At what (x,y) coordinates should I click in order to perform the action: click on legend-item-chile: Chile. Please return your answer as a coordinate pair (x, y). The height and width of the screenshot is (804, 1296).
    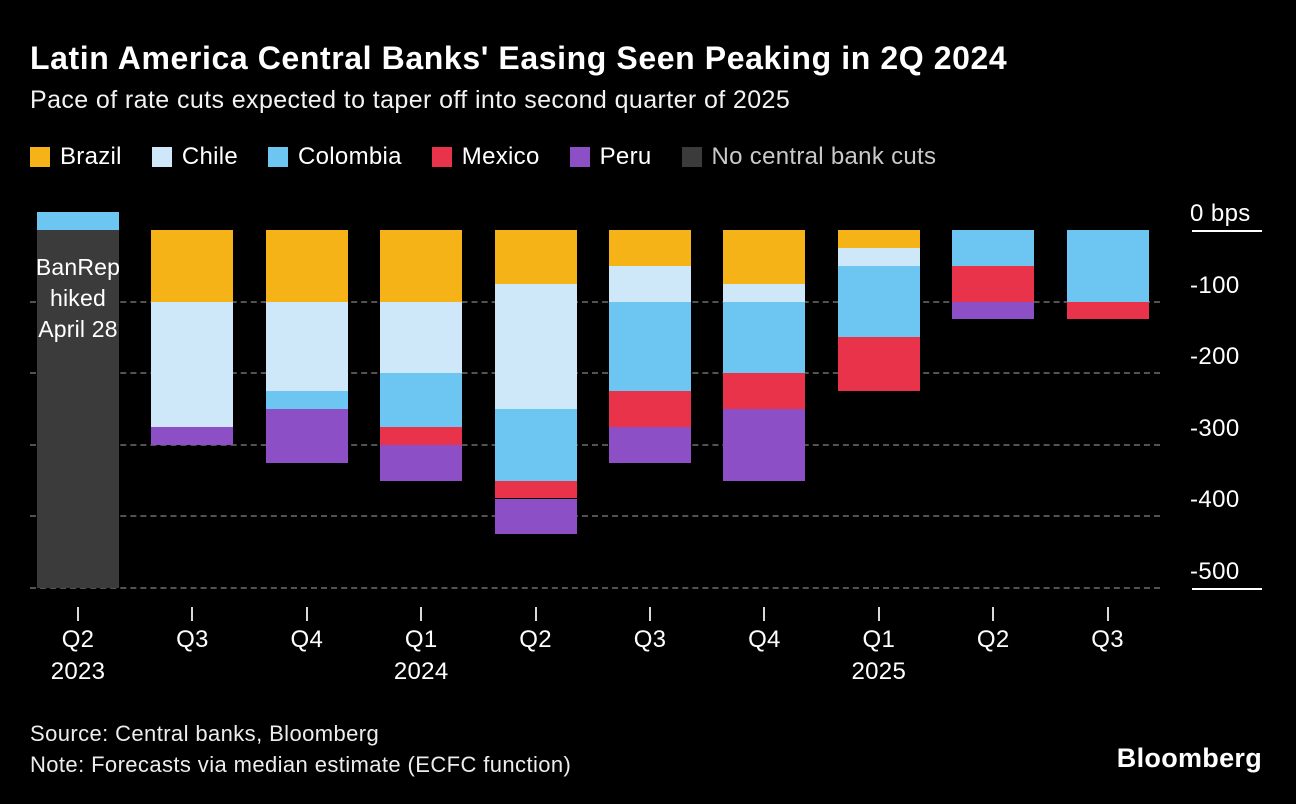
    Looking at the image, I should click on (195, 157).